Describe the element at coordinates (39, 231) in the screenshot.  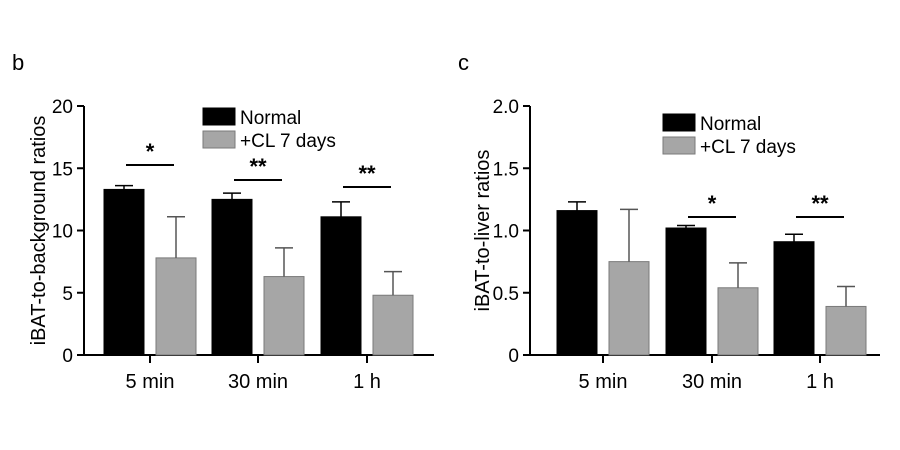
I see `y-axis-title: iBAT-to-background ratios` at that location.